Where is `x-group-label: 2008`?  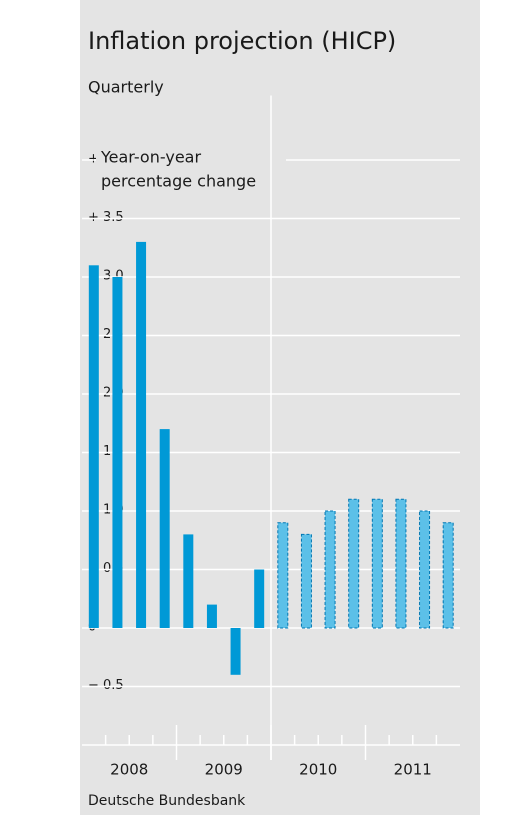
x-group-label: 2008 is located at coordinates (129, 770).